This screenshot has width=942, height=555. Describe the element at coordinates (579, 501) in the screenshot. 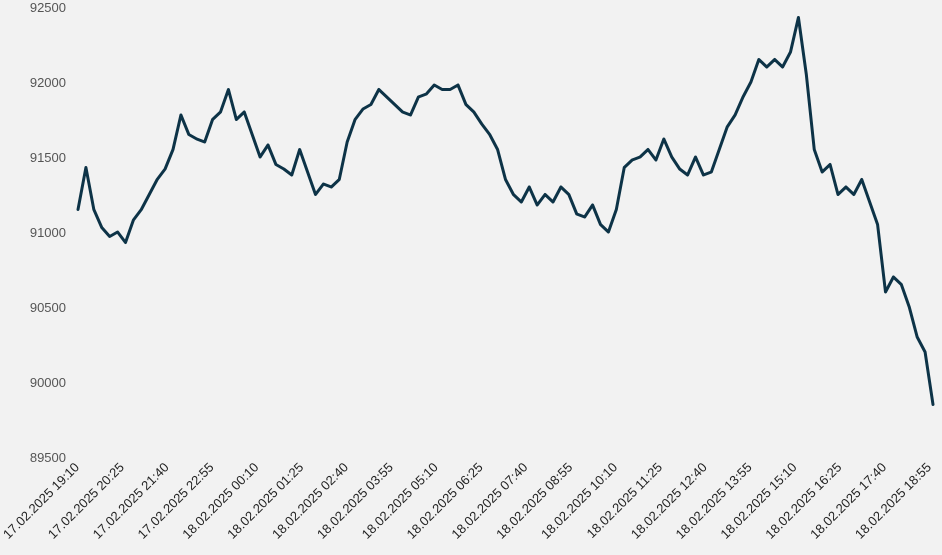

I see `x-tick-label: 18.02.2025 10:10` at that location.